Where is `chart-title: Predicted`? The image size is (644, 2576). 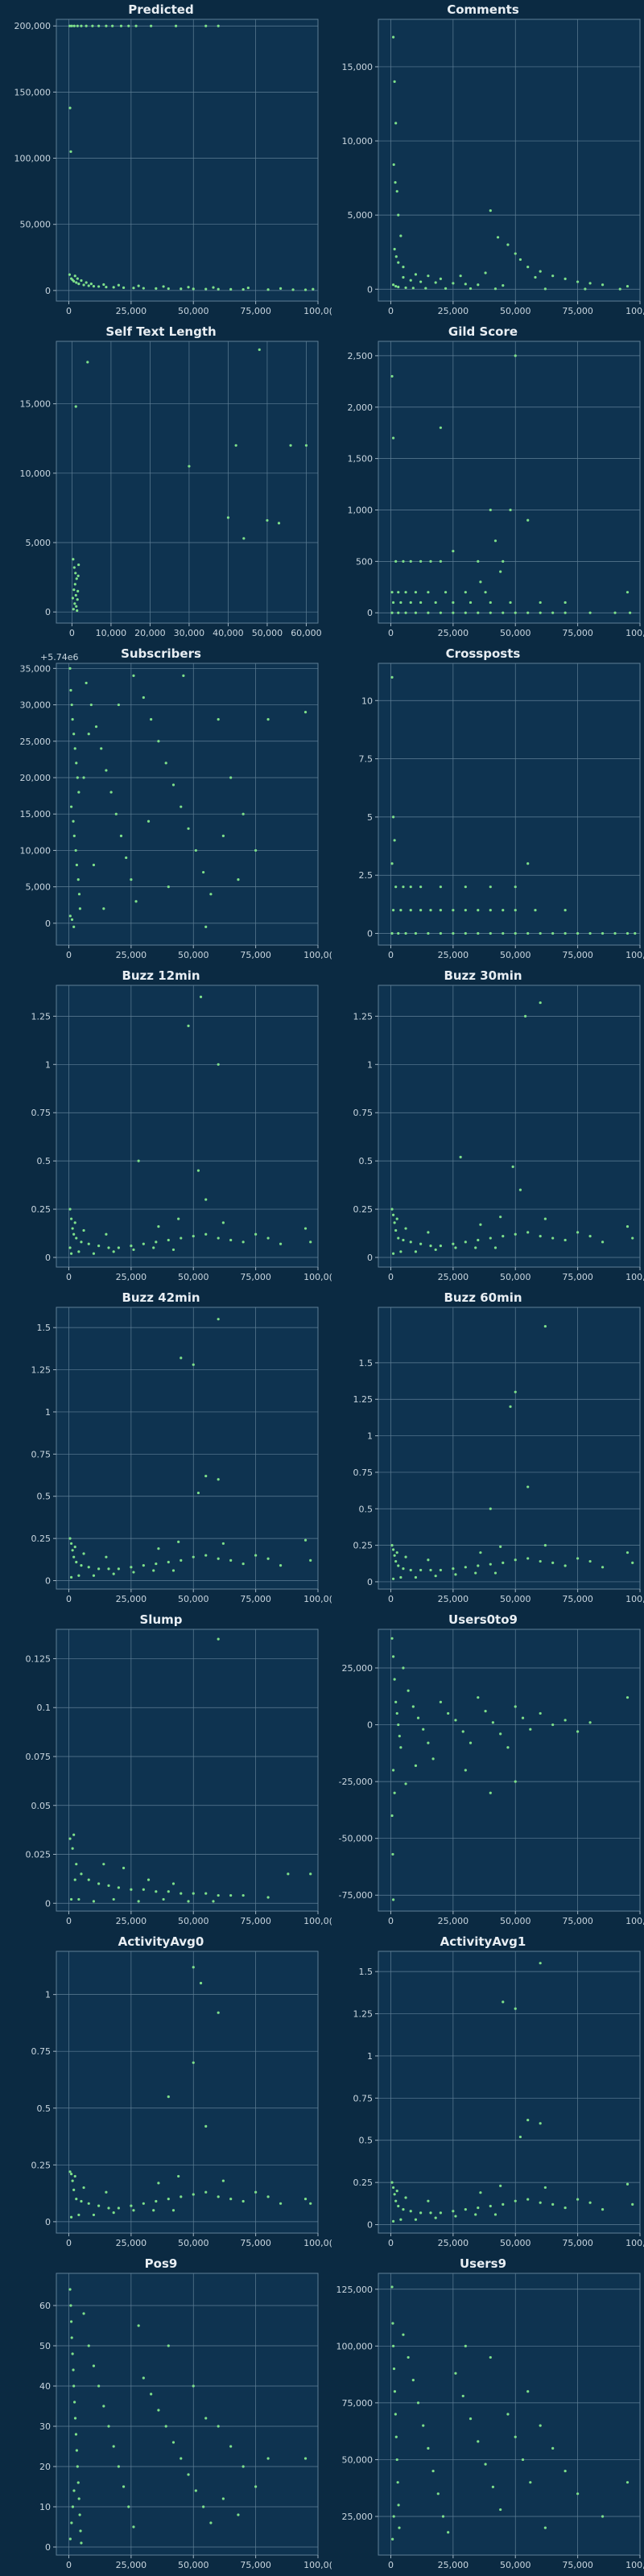 chart-title: Predicted is located at coordinates (161, 9).